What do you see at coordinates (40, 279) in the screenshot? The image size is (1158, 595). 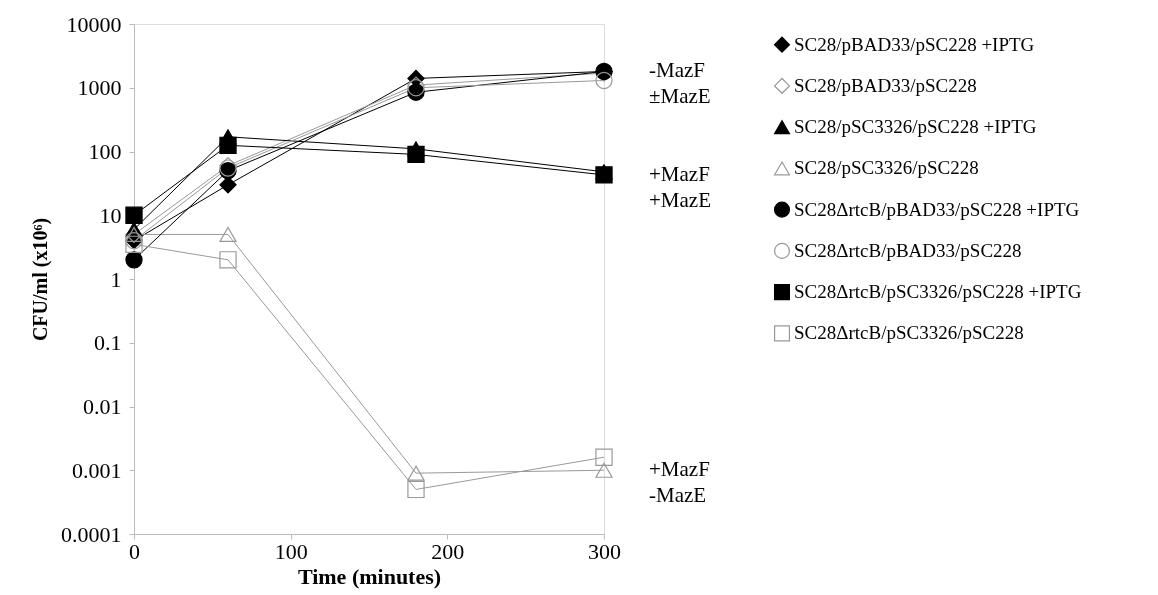 I see `y-axis-title: CFU/ml (x10⁶)` at bounding box center [40, 279].